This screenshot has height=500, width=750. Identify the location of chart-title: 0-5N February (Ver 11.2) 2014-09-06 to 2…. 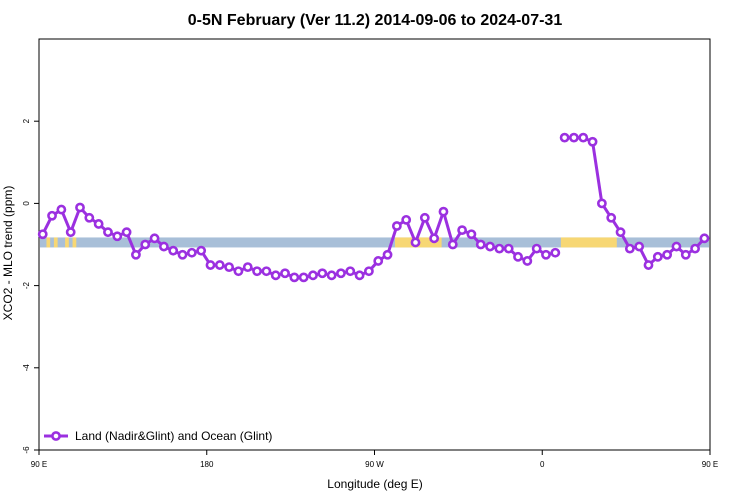
(375, 20).